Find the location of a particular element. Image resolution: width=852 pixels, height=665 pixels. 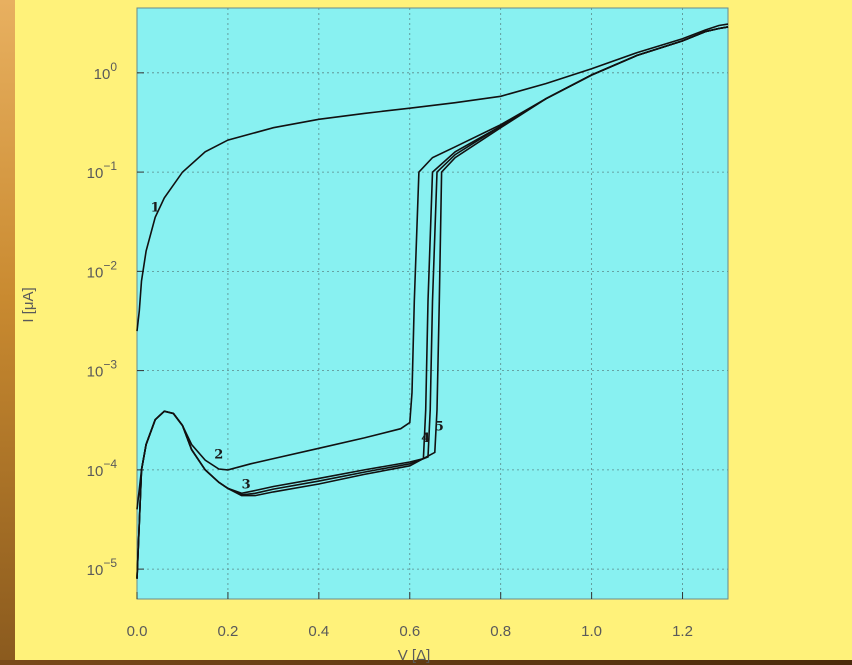

y-tick-label: 10⁻¹ is located at coordinates (102, 170).